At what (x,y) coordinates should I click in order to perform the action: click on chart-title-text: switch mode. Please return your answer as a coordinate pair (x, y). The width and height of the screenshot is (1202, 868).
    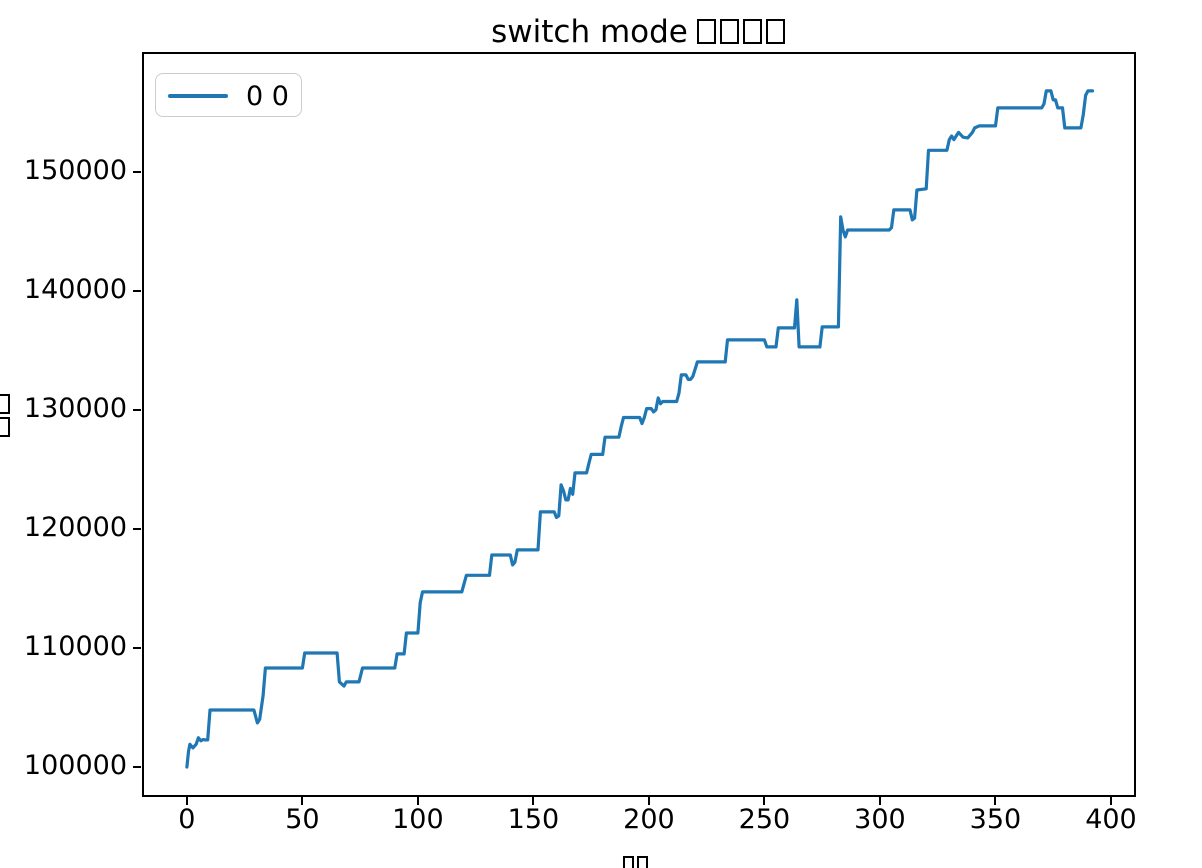
    Looking at the image, I should click on (589, 32).